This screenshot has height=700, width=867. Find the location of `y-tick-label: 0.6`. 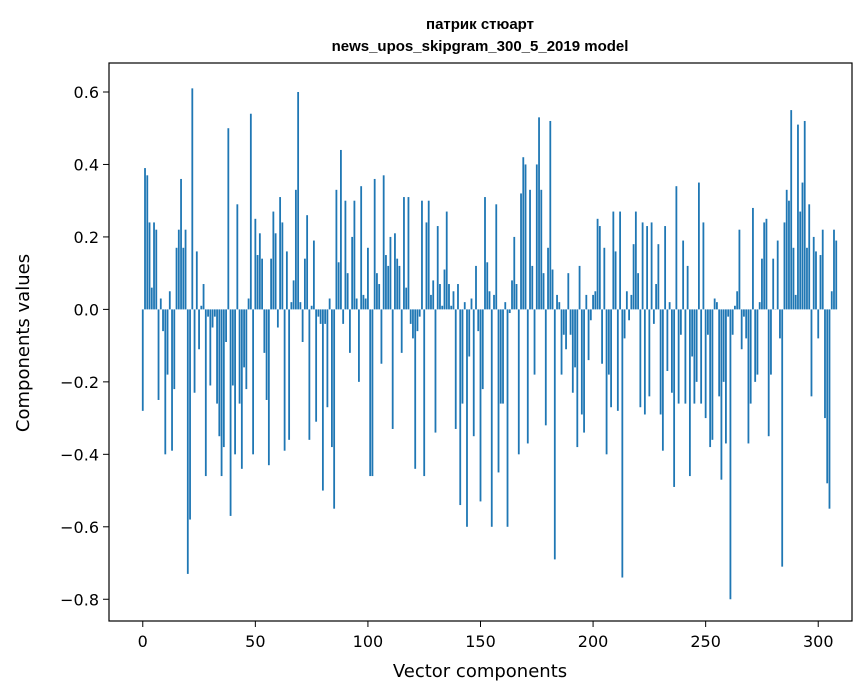

y-tick-label: 0.6 is located at coordinates (86, 92).